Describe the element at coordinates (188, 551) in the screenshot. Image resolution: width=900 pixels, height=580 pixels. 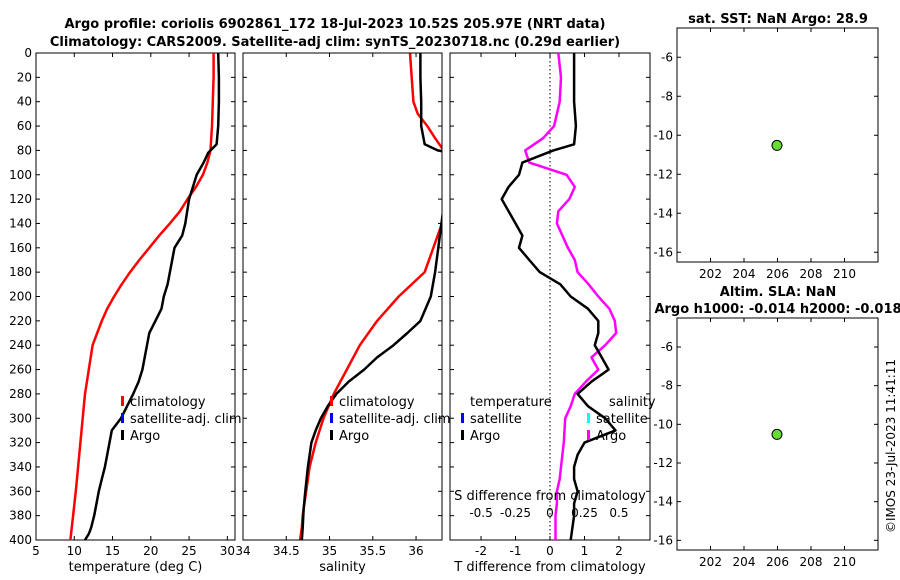
I see `x-tick-label: 25` at that location.